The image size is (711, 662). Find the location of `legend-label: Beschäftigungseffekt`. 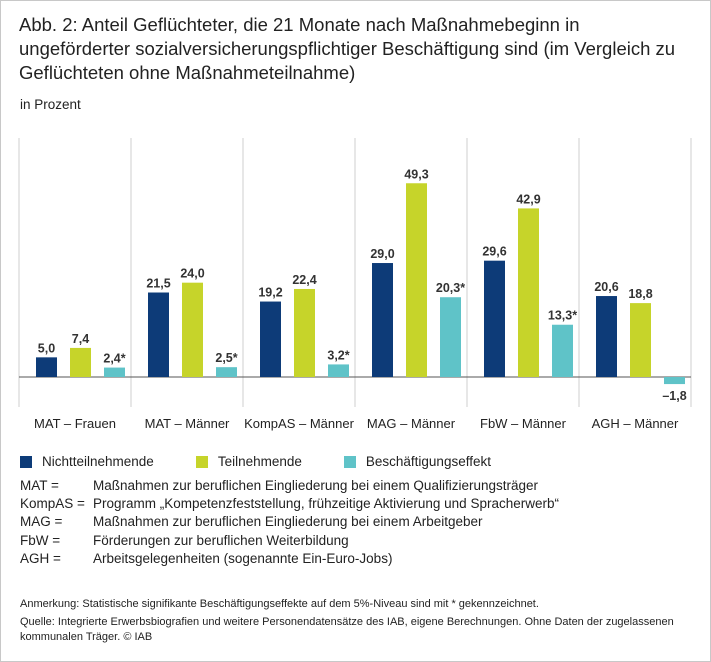

legend-label: Beschäftigungseffekt is located at coordinates (428, 461).